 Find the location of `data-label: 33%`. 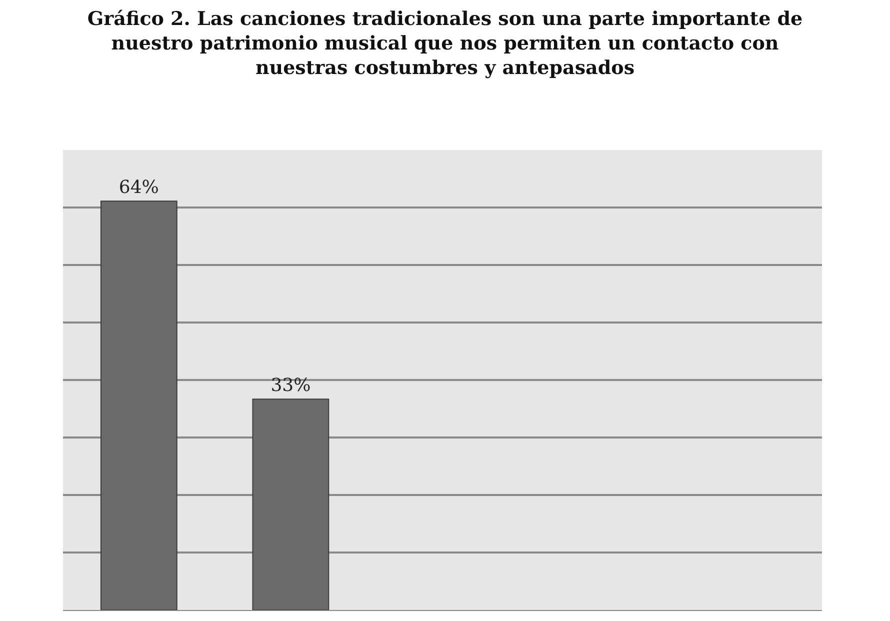

data-label: 33% is located at coordinates (290, 385).